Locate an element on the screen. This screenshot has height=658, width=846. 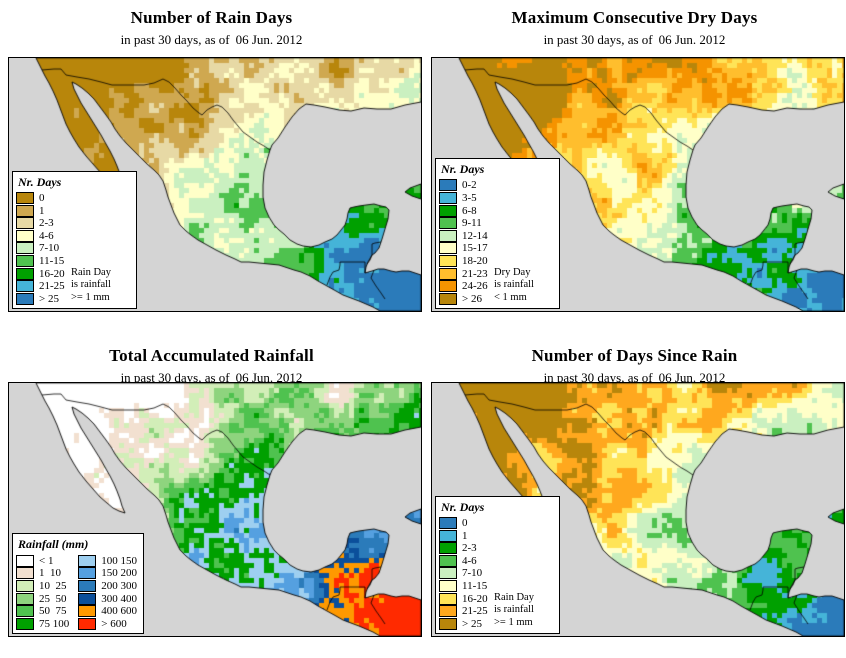
legend-note: Dry Day is rainfall < 1 mm is located at coordinates (523, 285).